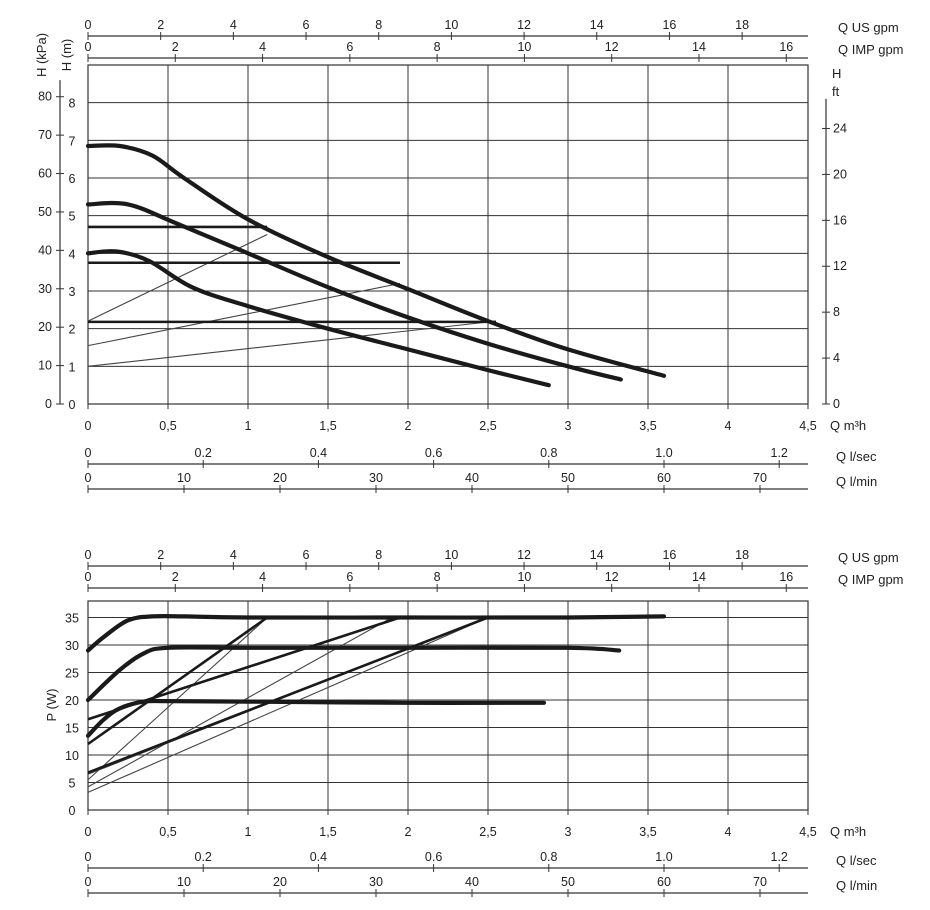 This screenshot has width=930, height=910. I want to click on power-tick-label-usgpm: 10, so click(451, 555).